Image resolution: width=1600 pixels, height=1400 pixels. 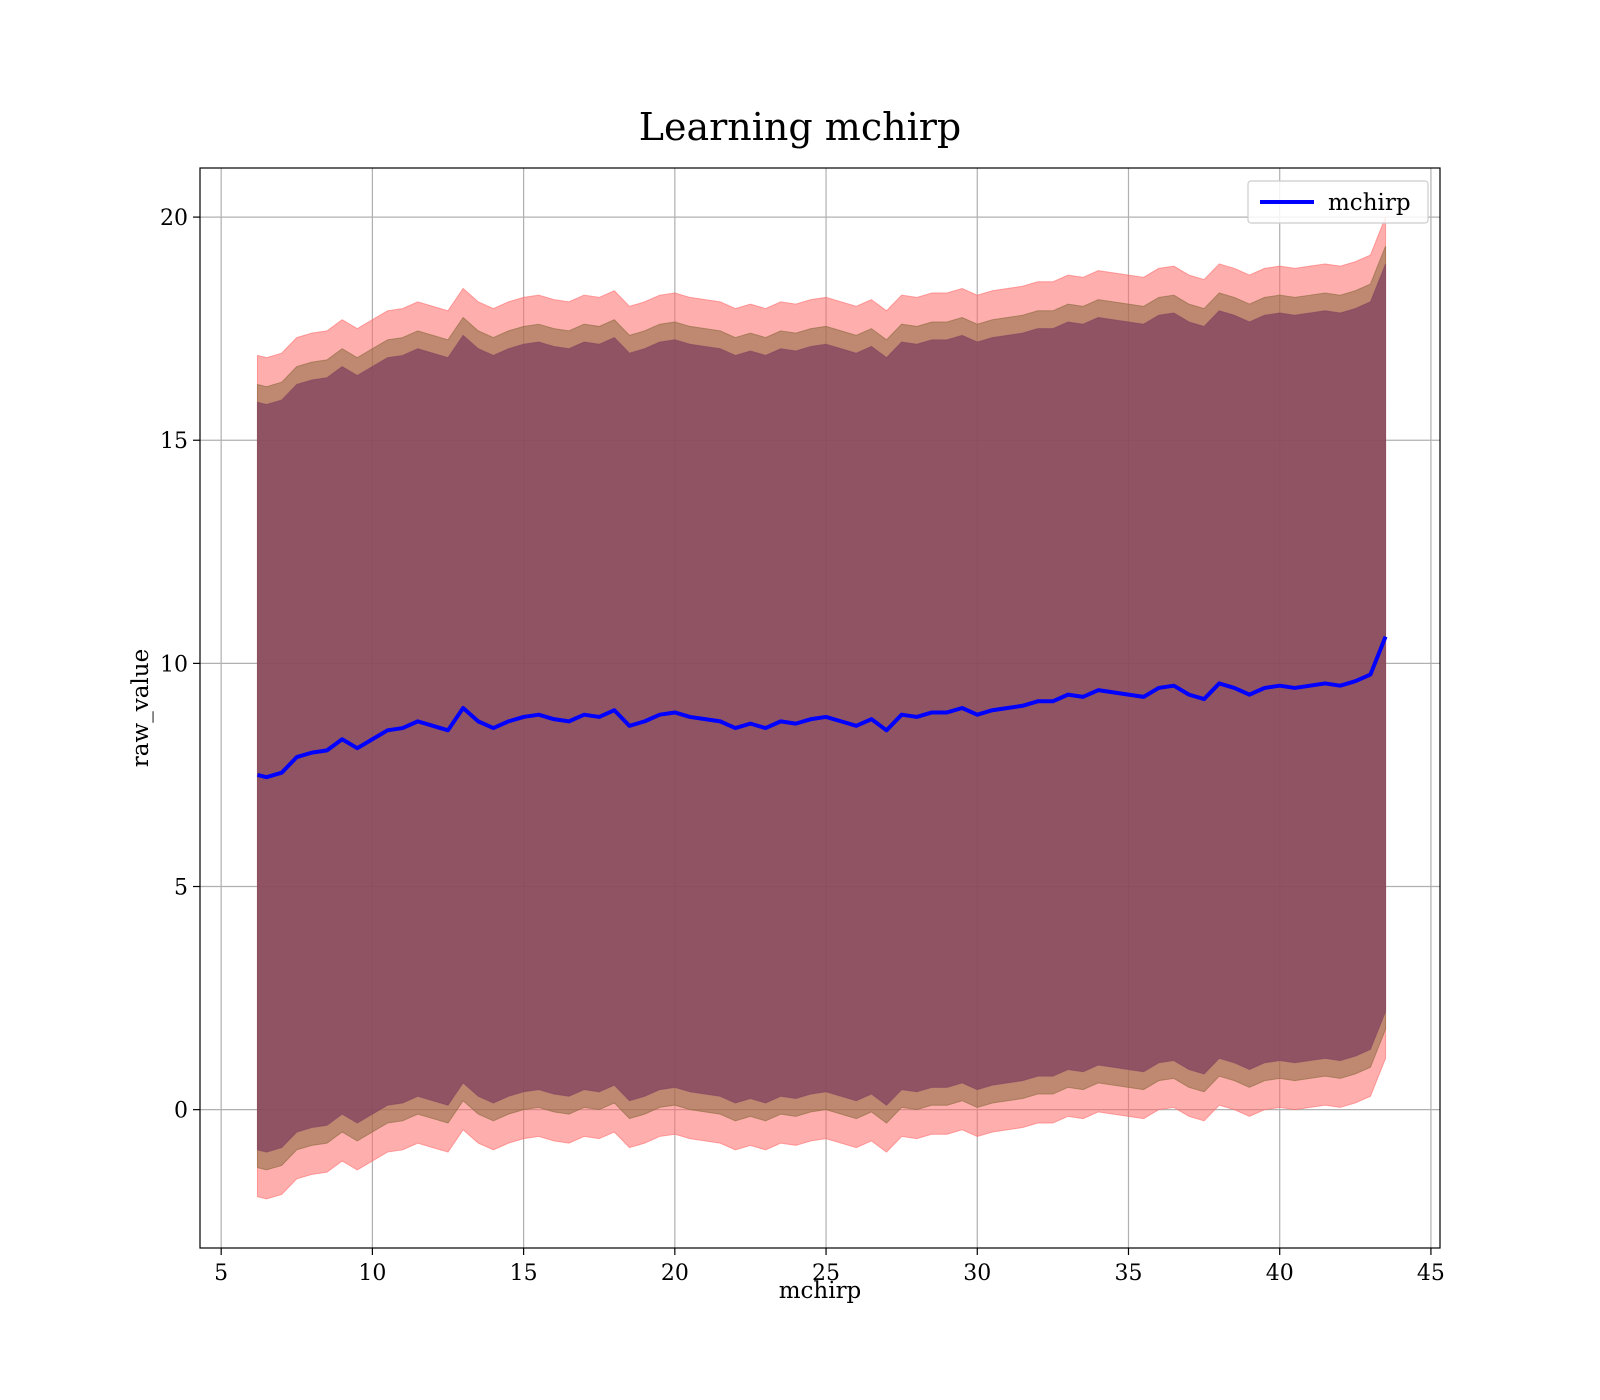 I want to click on y-tick-label: 20, so click(x=174, y=218).